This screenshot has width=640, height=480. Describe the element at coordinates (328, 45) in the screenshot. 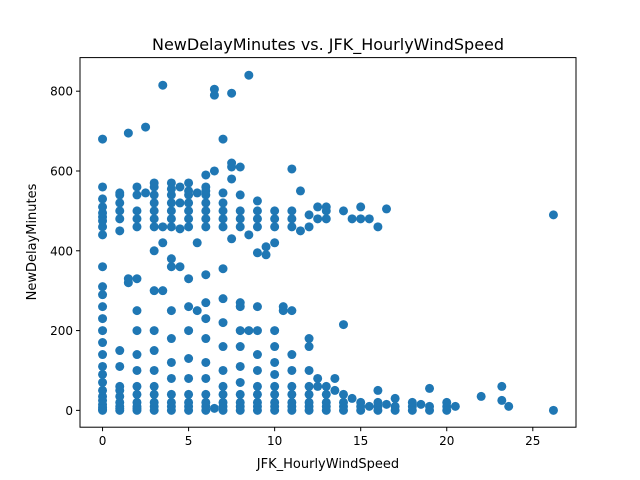

I see `chart-title: NewDelayMinutes vs. JFK_HourlyWindSpeed` at that location.